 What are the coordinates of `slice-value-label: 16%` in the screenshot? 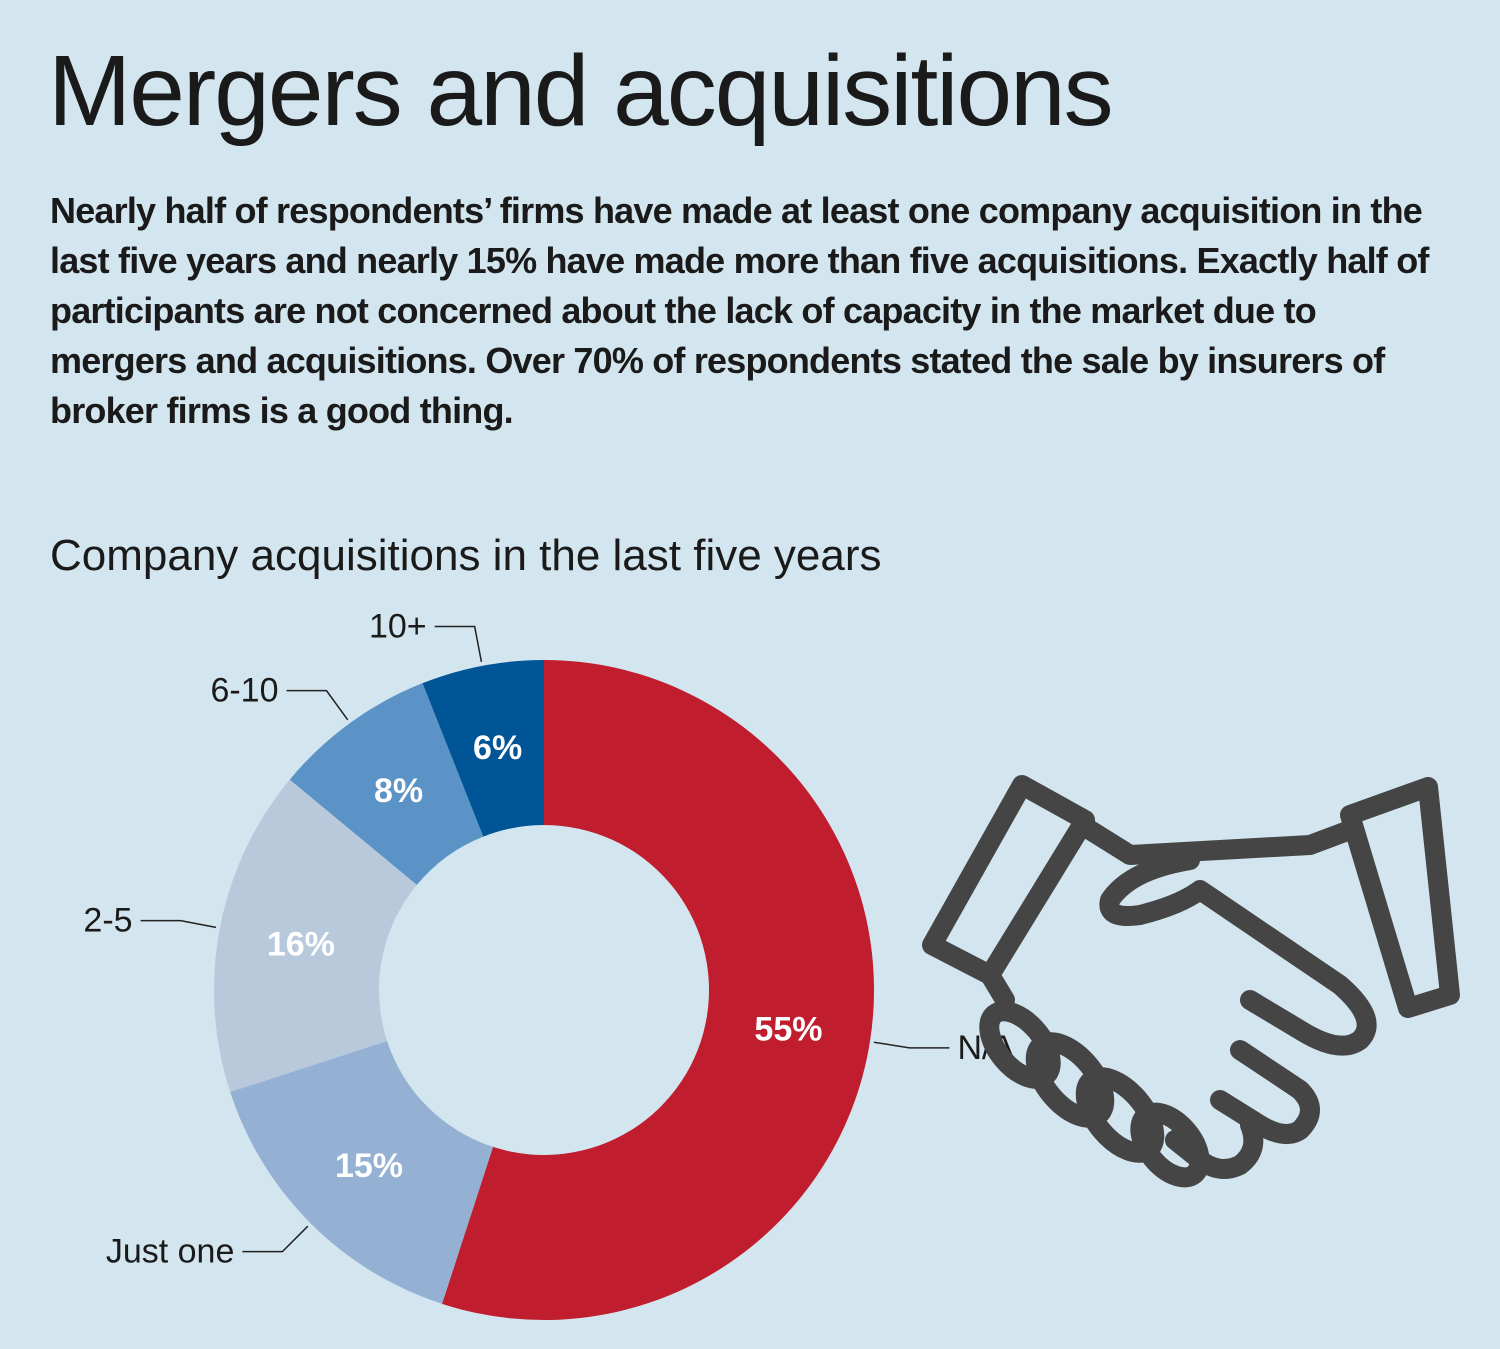 It's located at (301, 945).